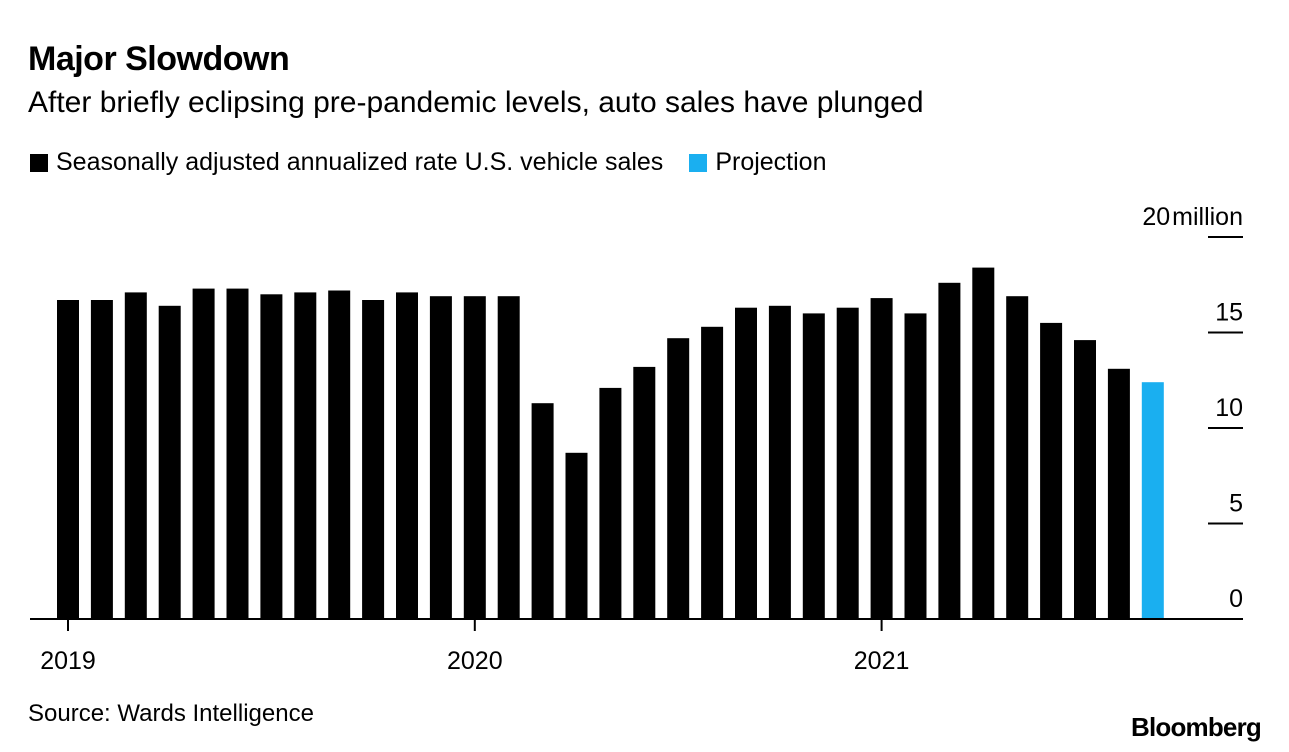 The width and height of the screenshot is (1289, 752). Describe the element at coordinates (882, 661) in the screenshot. I see `x-tick-label: 2021` at that location.